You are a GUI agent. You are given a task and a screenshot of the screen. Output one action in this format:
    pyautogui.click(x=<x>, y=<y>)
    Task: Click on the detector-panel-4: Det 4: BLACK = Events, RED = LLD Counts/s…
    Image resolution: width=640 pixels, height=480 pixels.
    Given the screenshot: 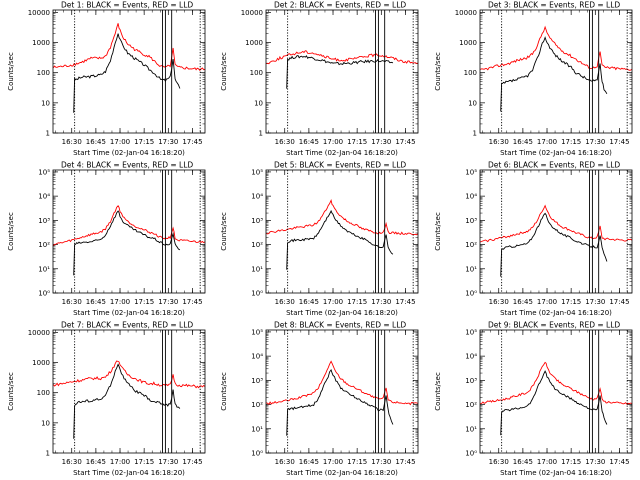 What is the action you would take?
    pyautogui.click(x=106, y=240)
    